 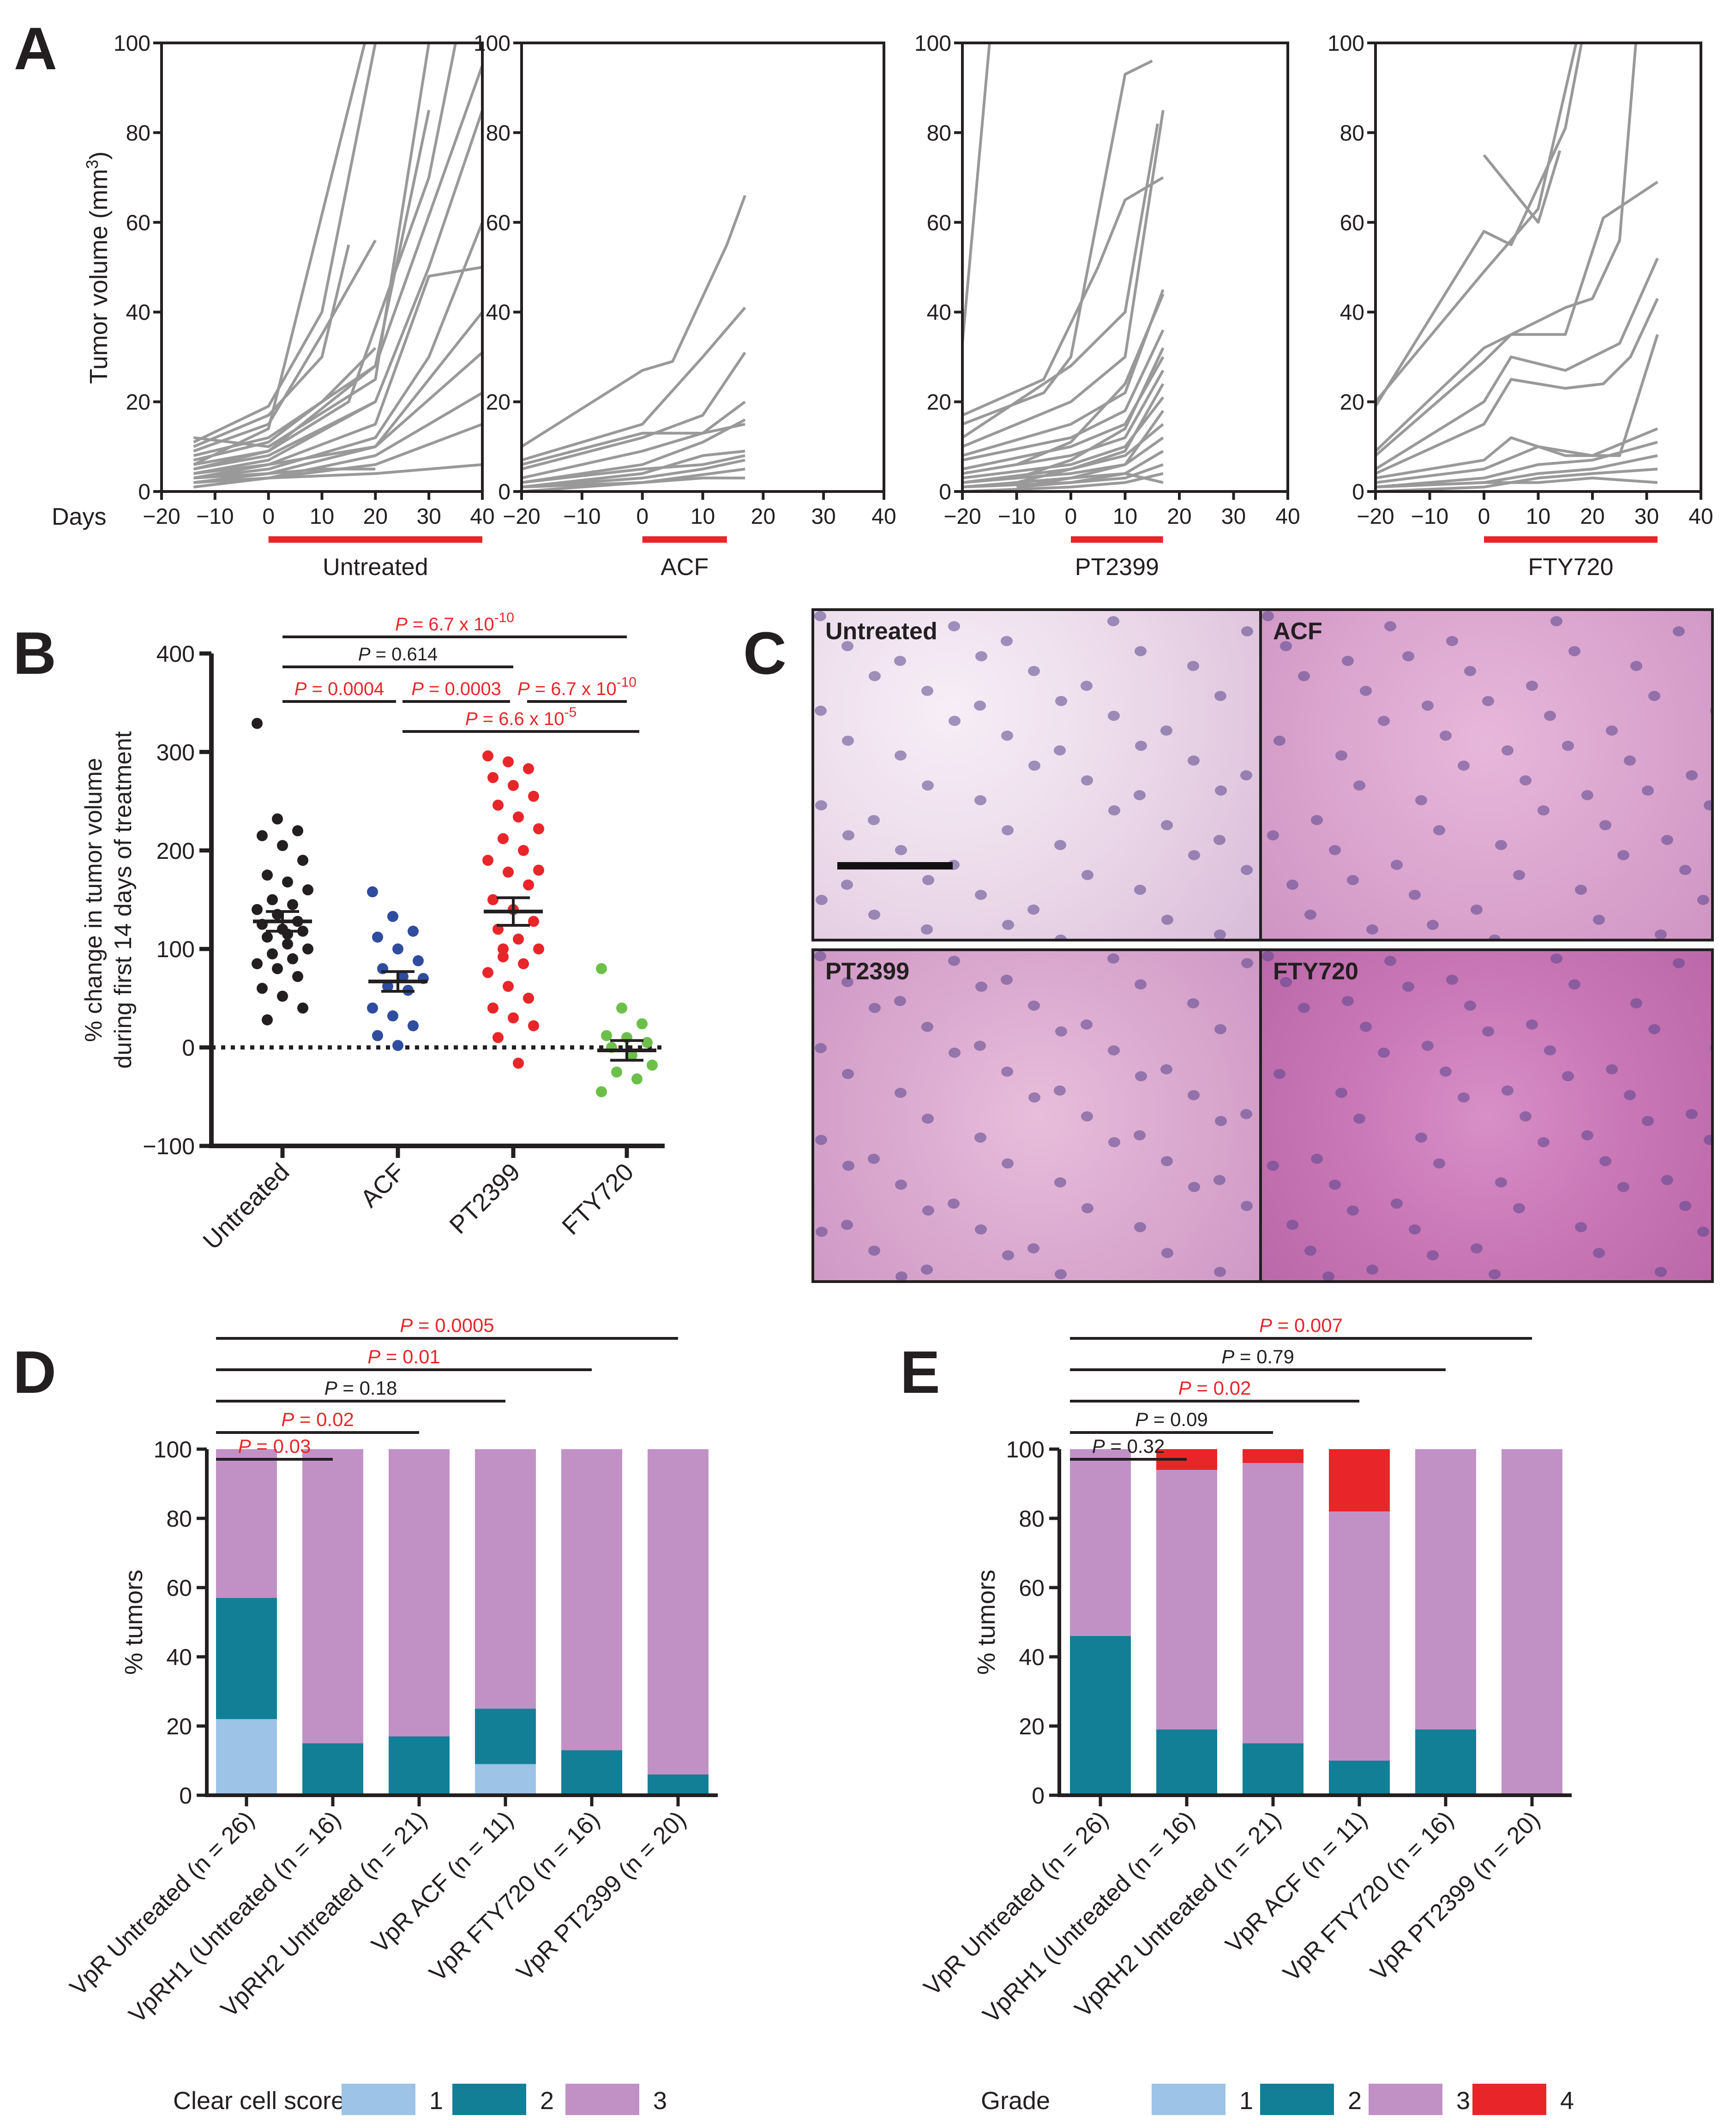 What do you see at coordinates (1288, 516) in the screenshot?
I see `x-tick-label: 40` at bounding box center [1288, 516].